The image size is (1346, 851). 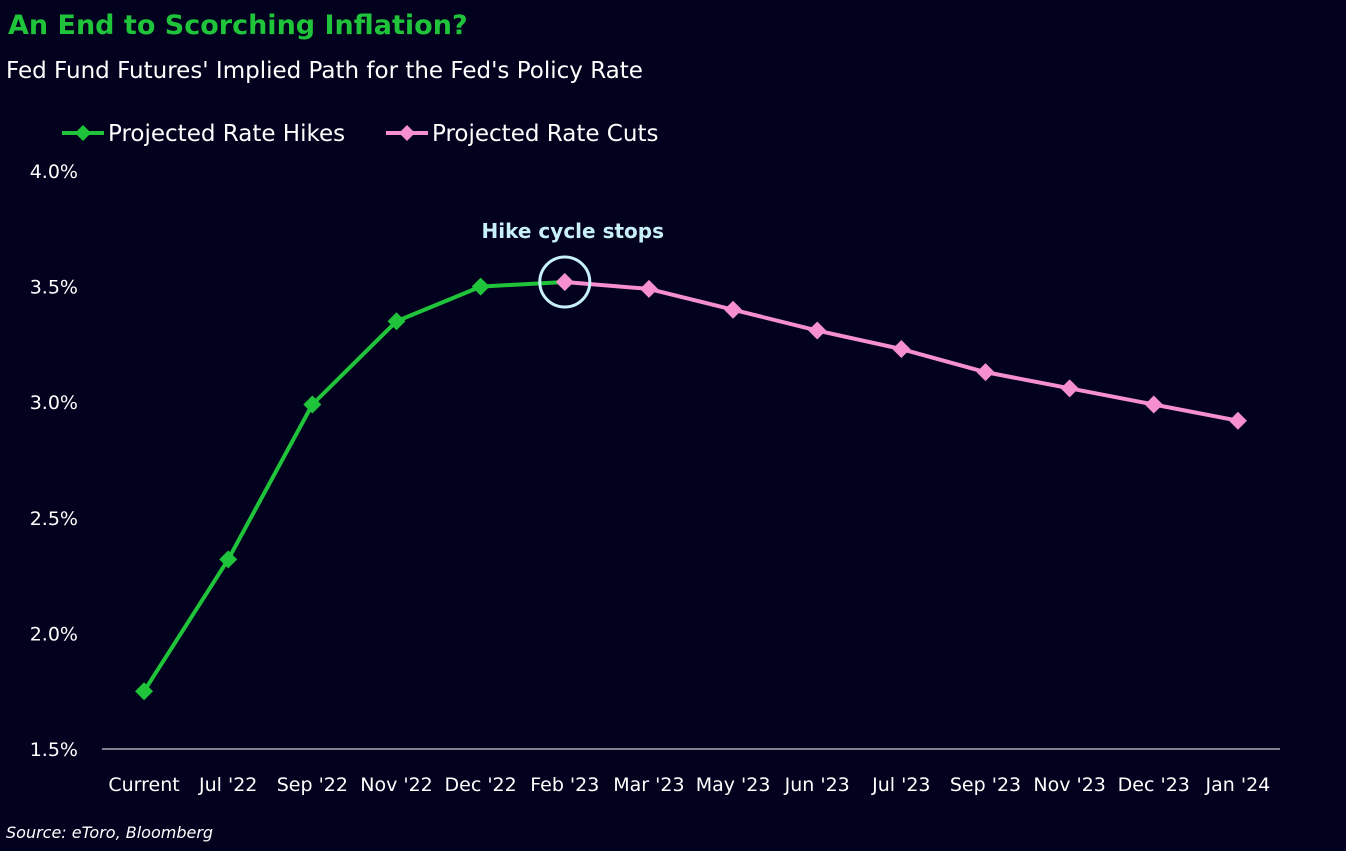 I want to click on x-tick-label: Dec '22, so click(x=481, y=785).